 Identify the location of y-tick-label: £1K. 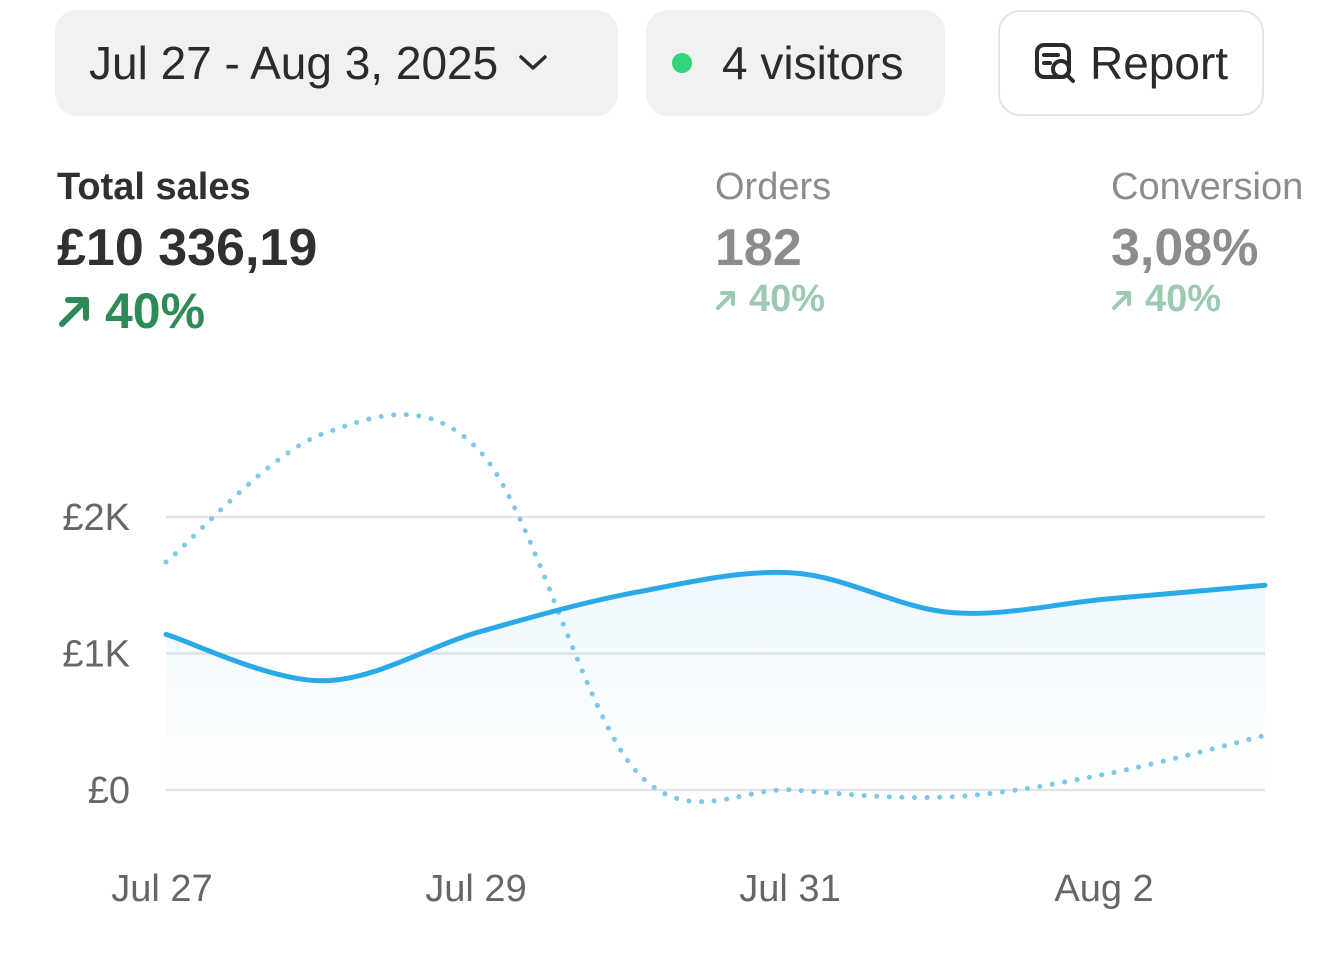
(96, 655).